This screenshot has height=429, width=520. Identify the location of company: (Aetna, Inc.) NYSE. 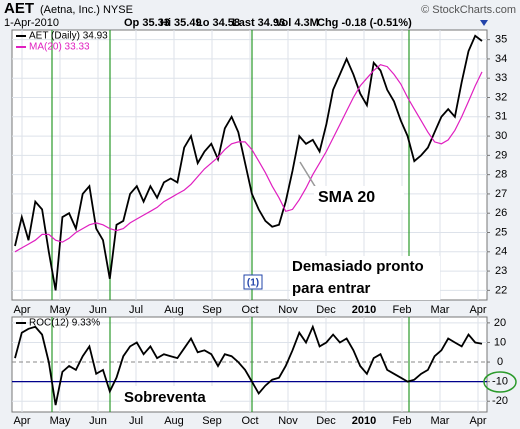
(86, 10).